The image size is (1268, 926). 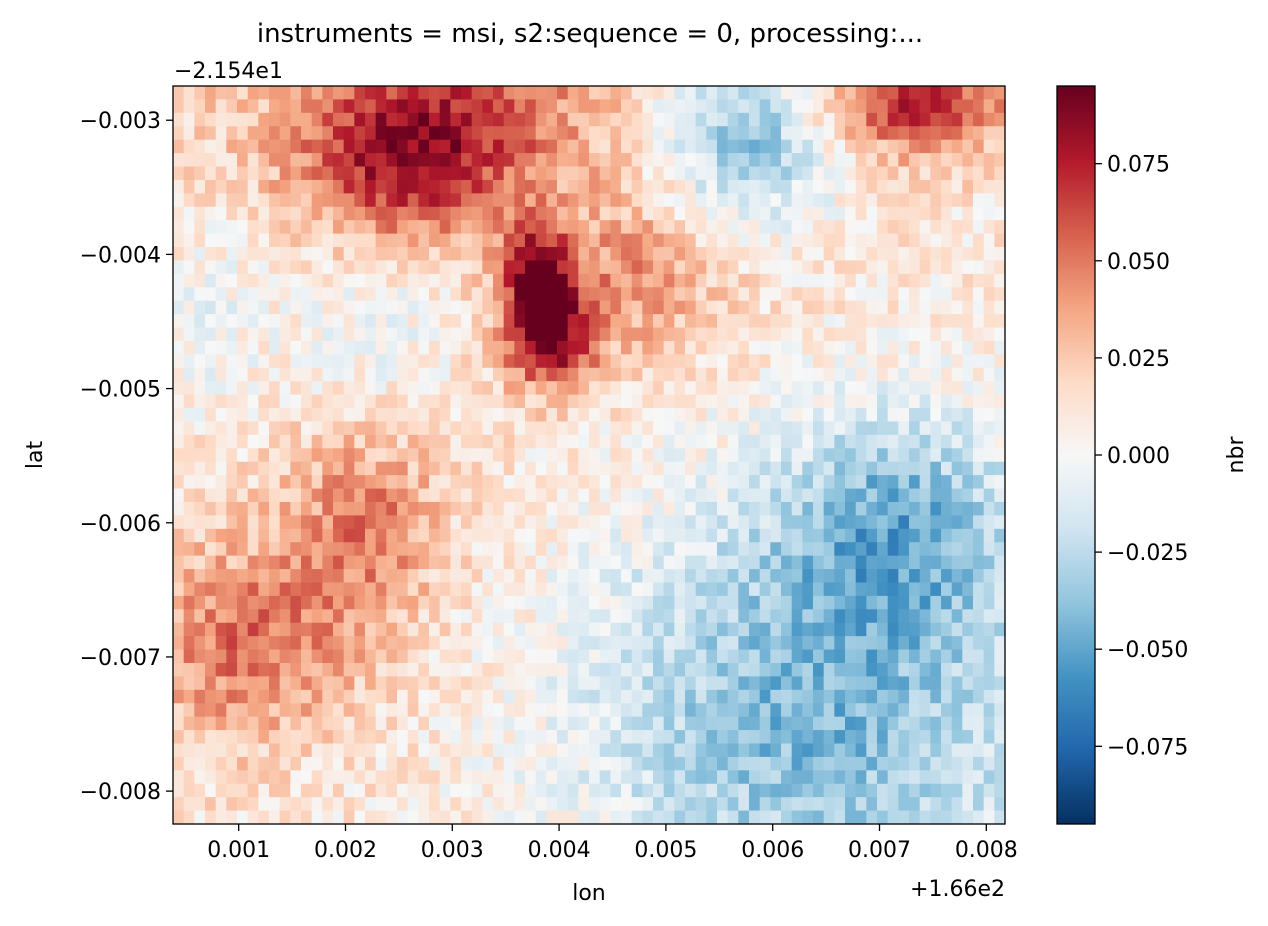 What do you see at coordinates (452, 850) in the screenshot?
I see `x-tick-label: 0.003` at bounding box center [452, 850].